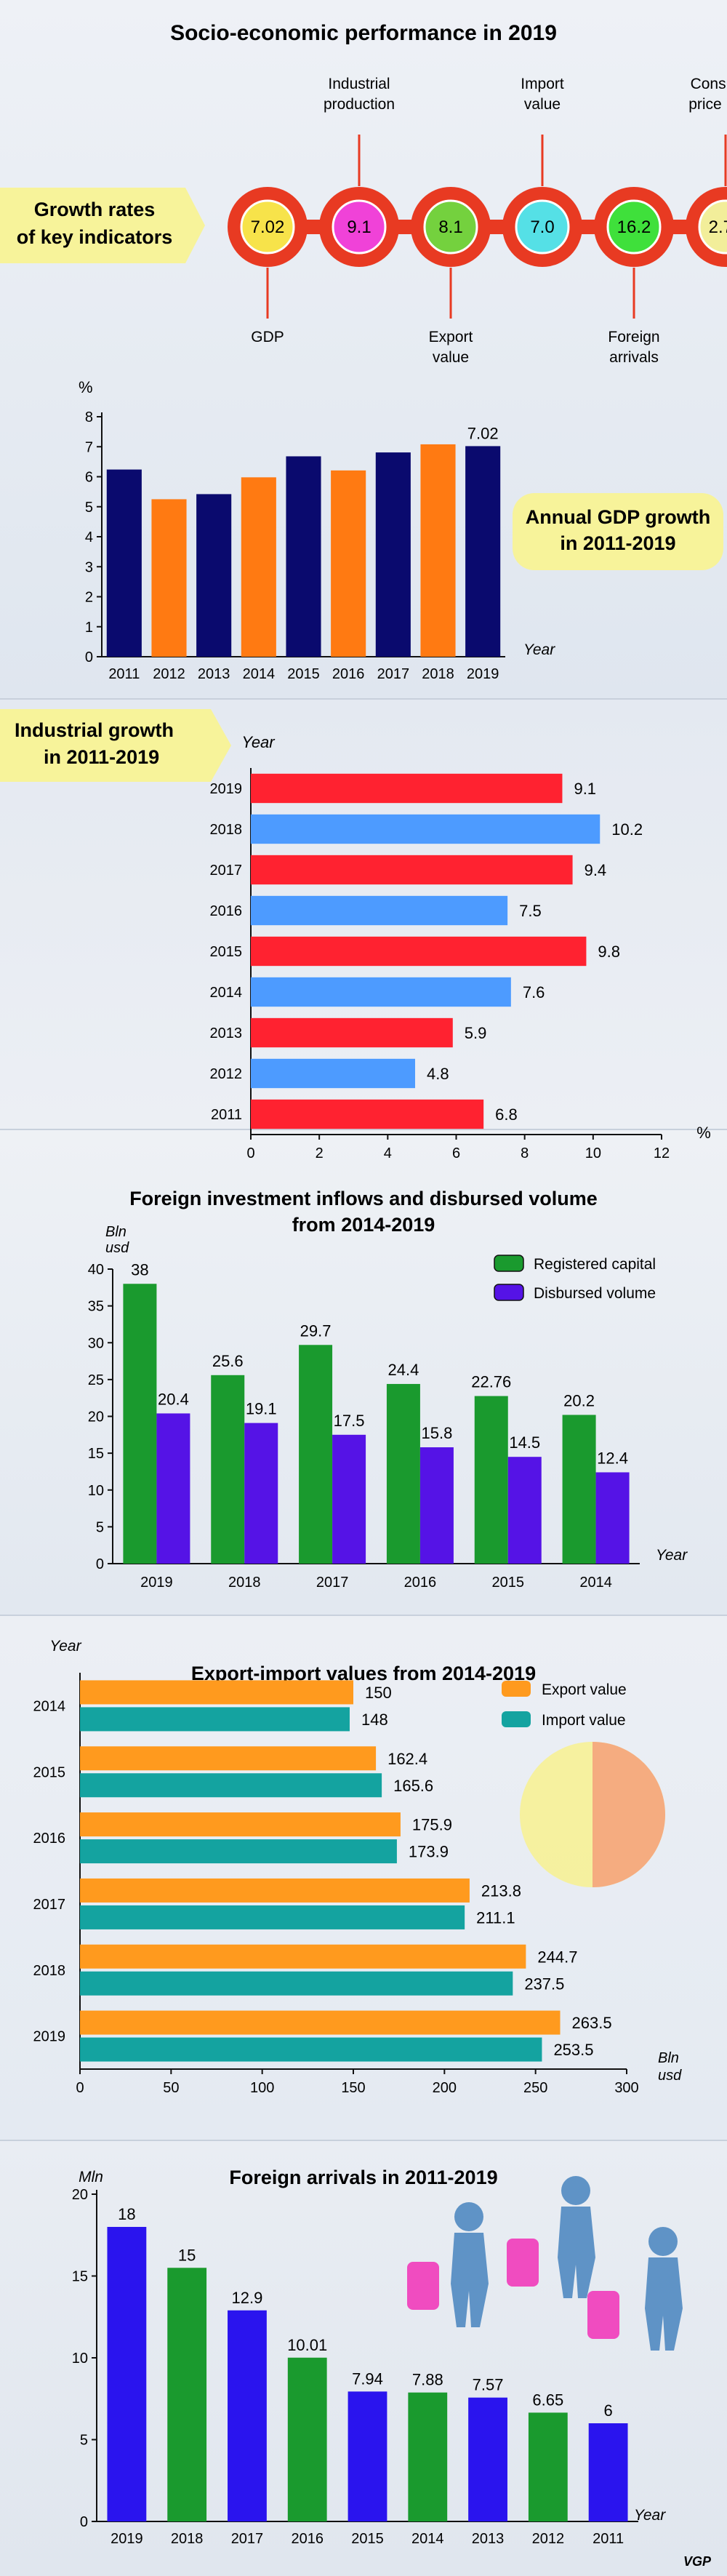  Describe the element at coordinates (187, 2255) in the screenshot. I see `data-label: 15` at that location.